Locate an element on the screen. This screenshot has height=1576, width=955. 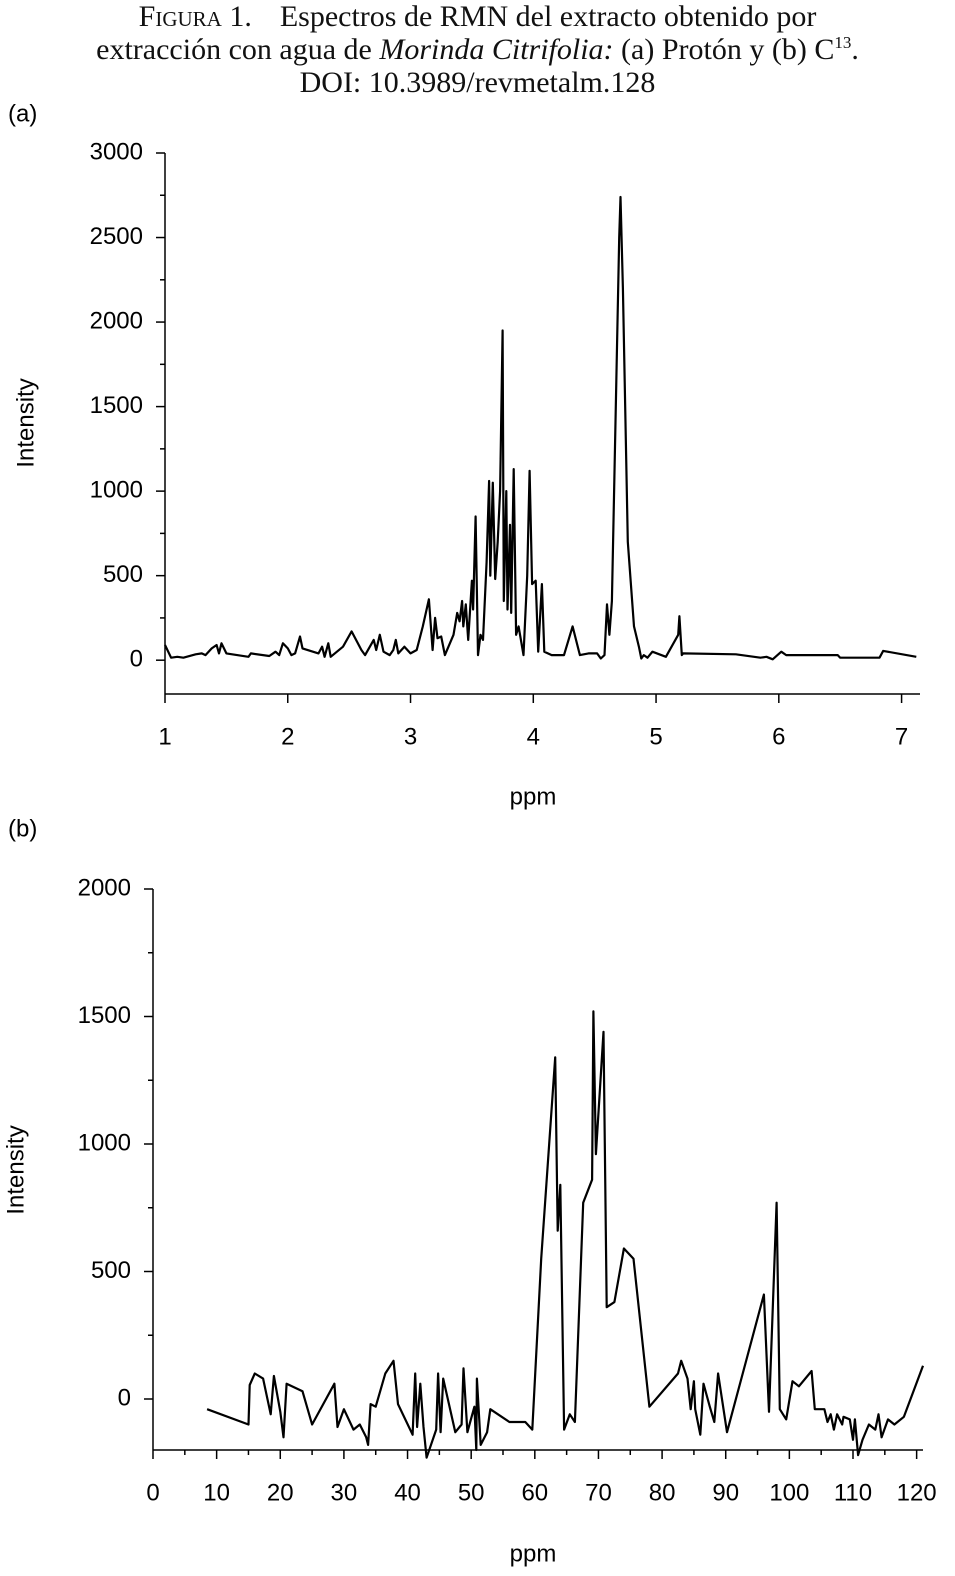
x-tick-label: 1 is located at coordinates (164, 736).